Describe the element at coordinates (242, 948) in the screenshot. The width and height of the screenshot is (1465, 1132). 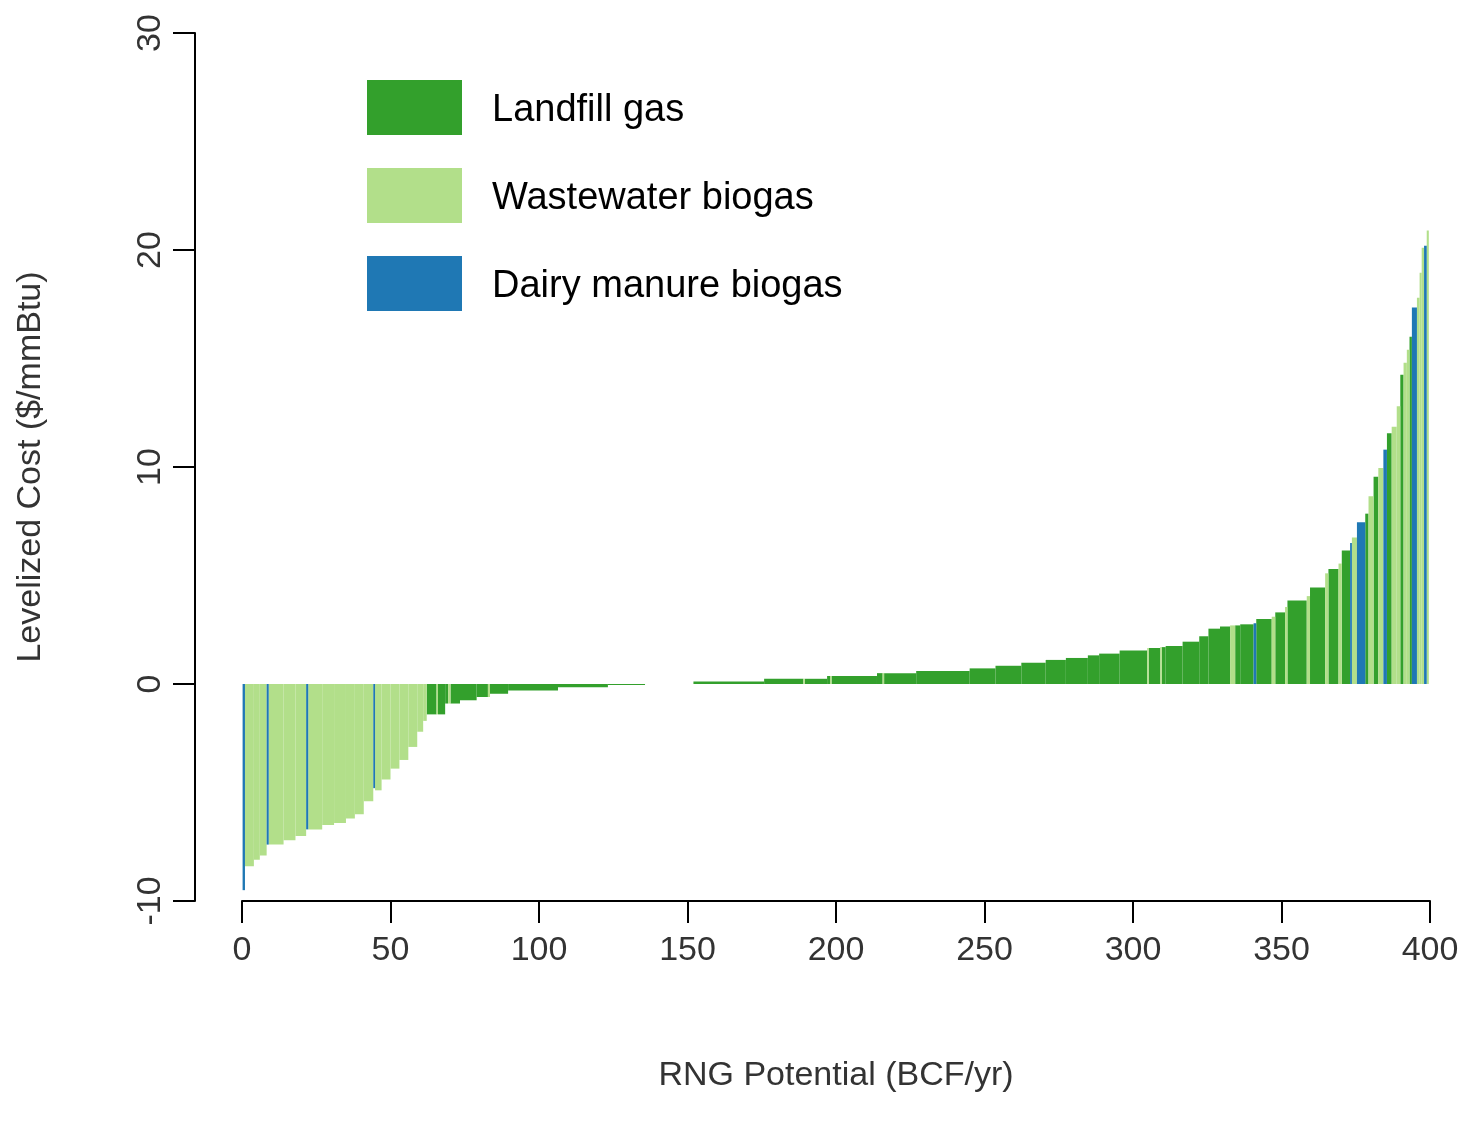
I see `x-tick-label: 0` at that location.